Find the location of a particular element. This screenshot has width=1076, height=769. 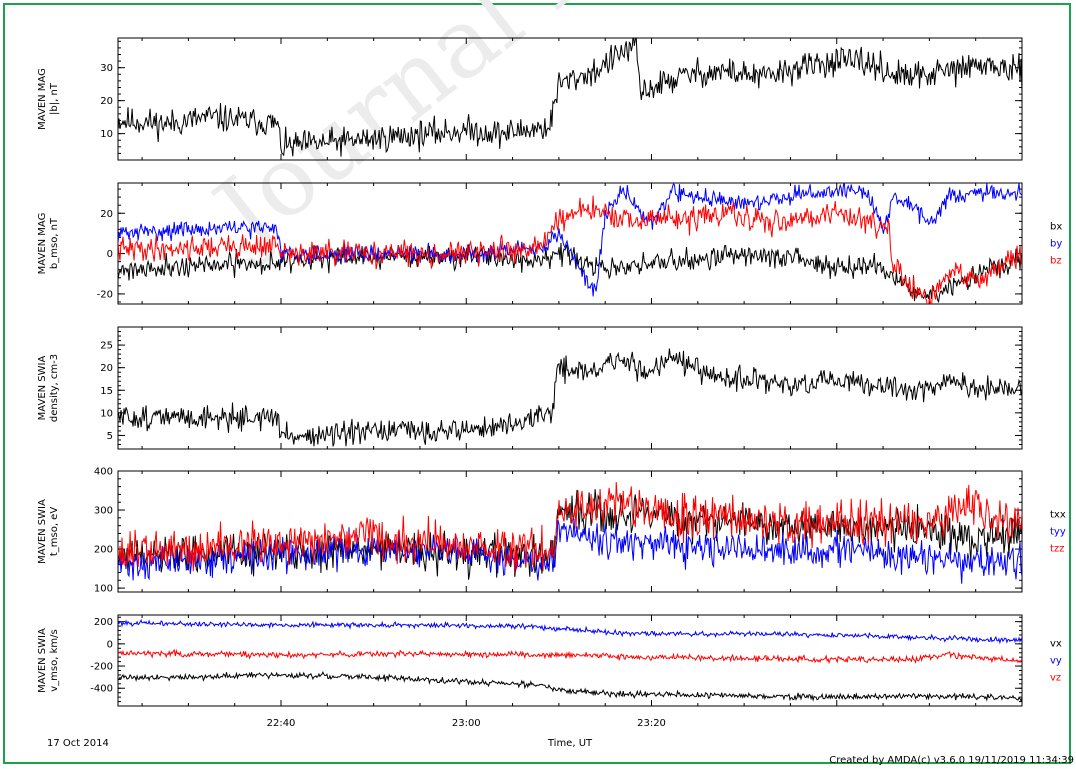

series-line-tyy is located at coordinates (570, 551).